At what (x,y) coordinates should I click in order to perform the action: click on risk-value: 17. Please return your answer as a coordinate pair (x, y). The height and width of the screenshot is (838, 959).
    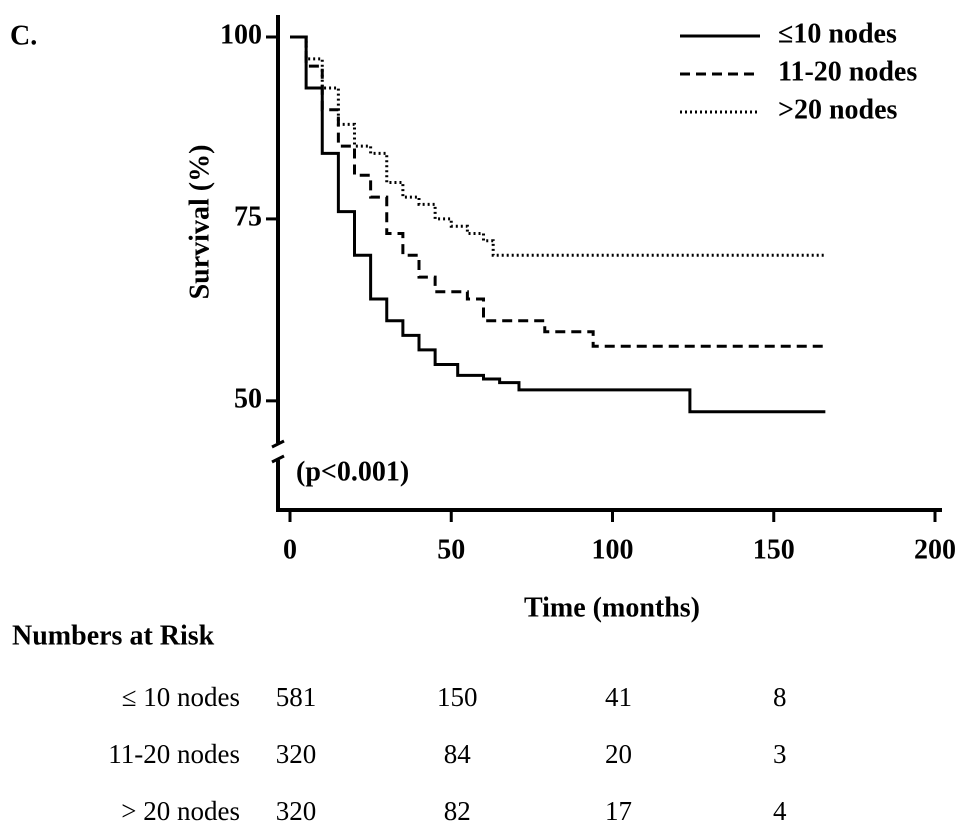
    Looking at the image, I should click on (618, 811).